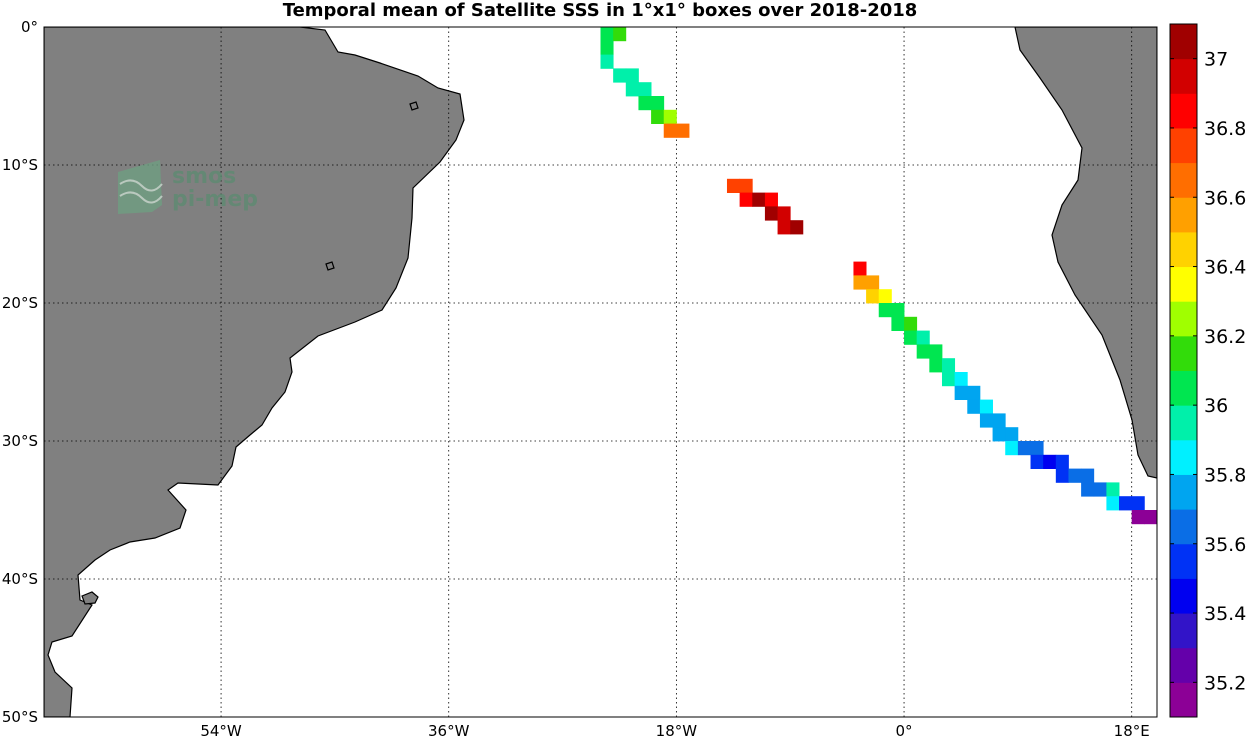 The width and height of the screenshot is (1248, 738). I want to click on lon-tick-label: 54°W, so click(221, 730).